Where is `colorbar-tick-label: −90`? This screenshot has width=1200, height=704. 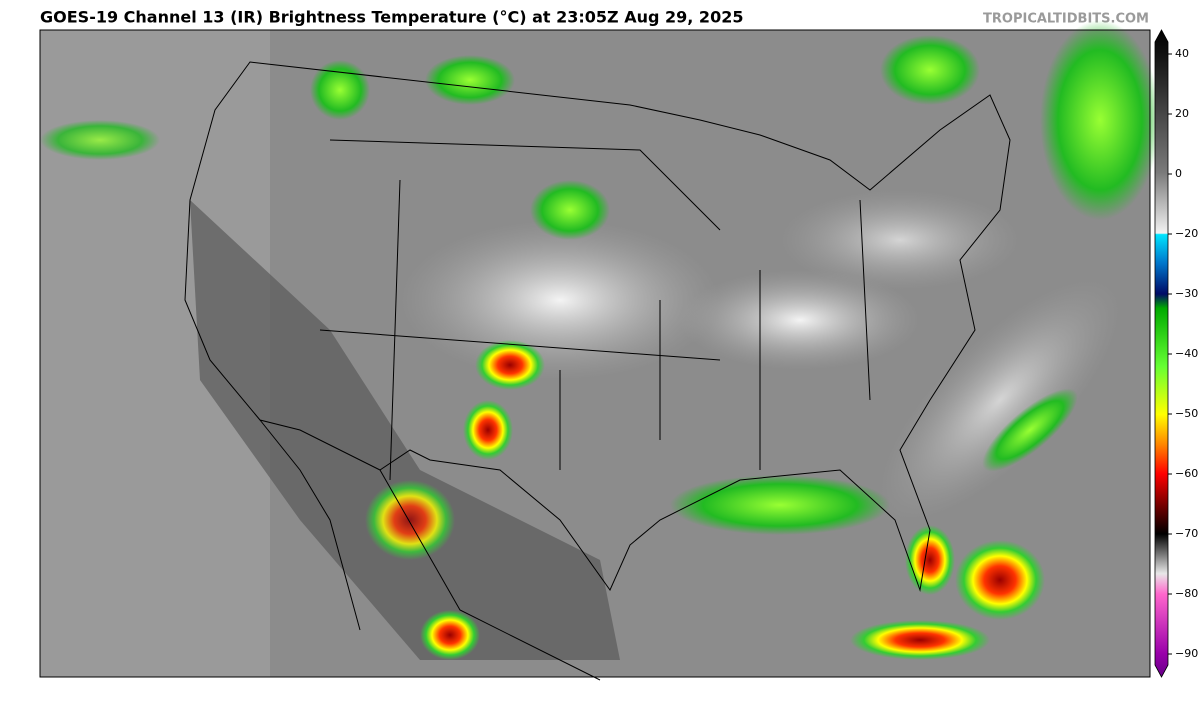 colorbar-tick-label: −90 is located at coordinates (1186, 653).